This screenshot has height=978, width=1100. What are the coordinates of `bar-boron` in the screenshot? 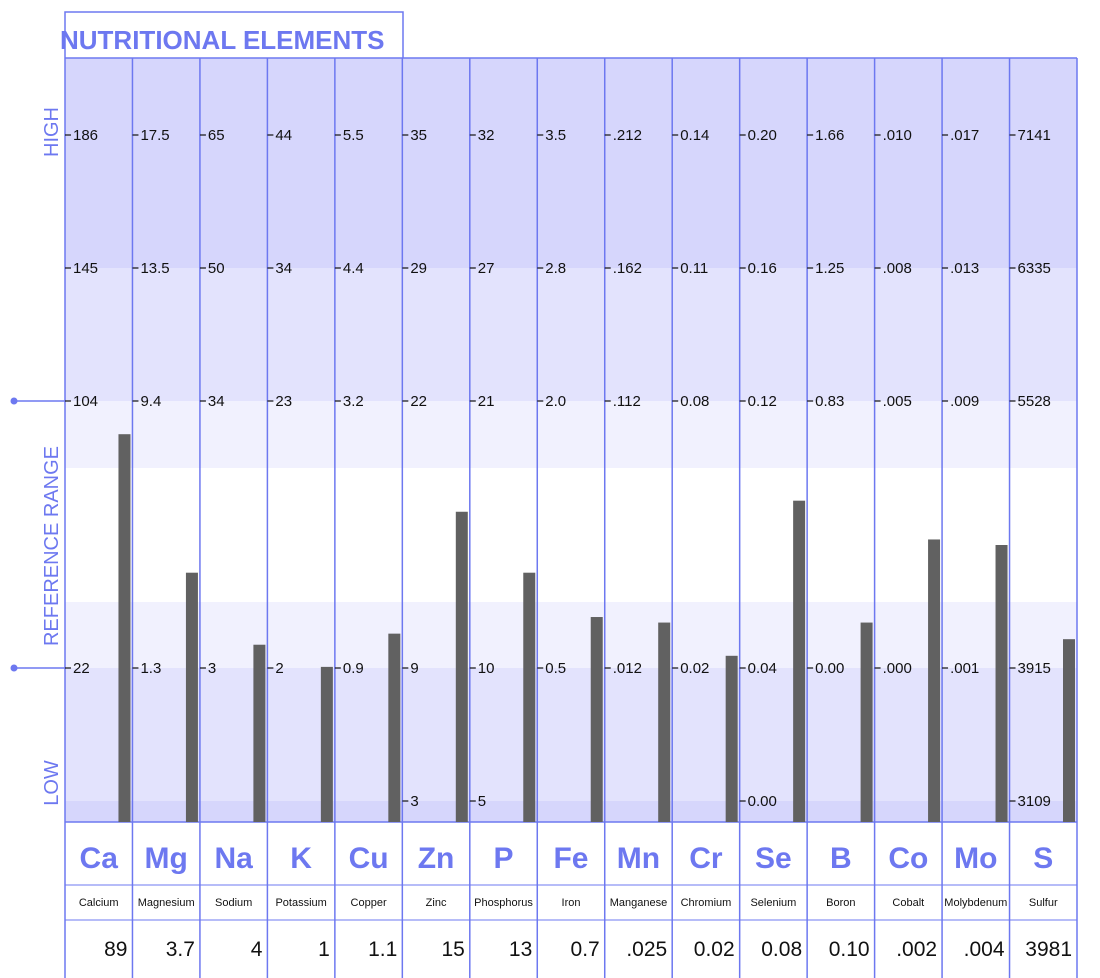 It's located at (866, 722).